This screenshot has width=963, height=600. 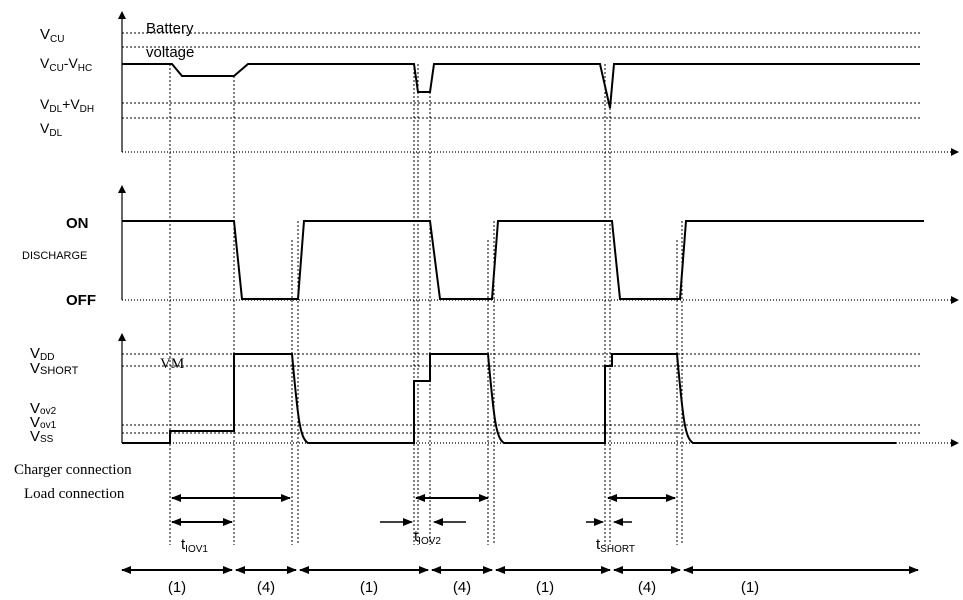 I want to click on vdl-label: VDL, so click(x=51, y=129).